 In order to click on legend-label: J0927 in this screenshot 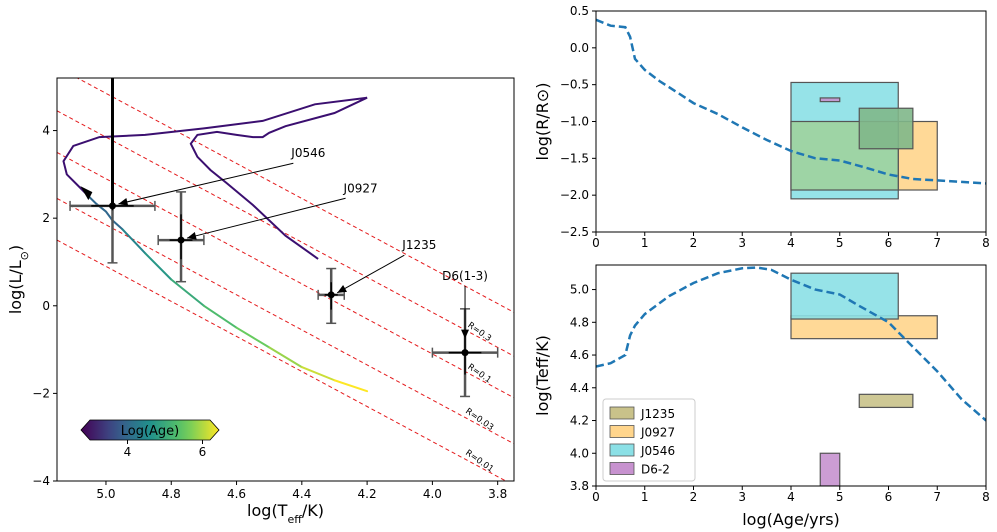, I will do `click(657, 433)`.